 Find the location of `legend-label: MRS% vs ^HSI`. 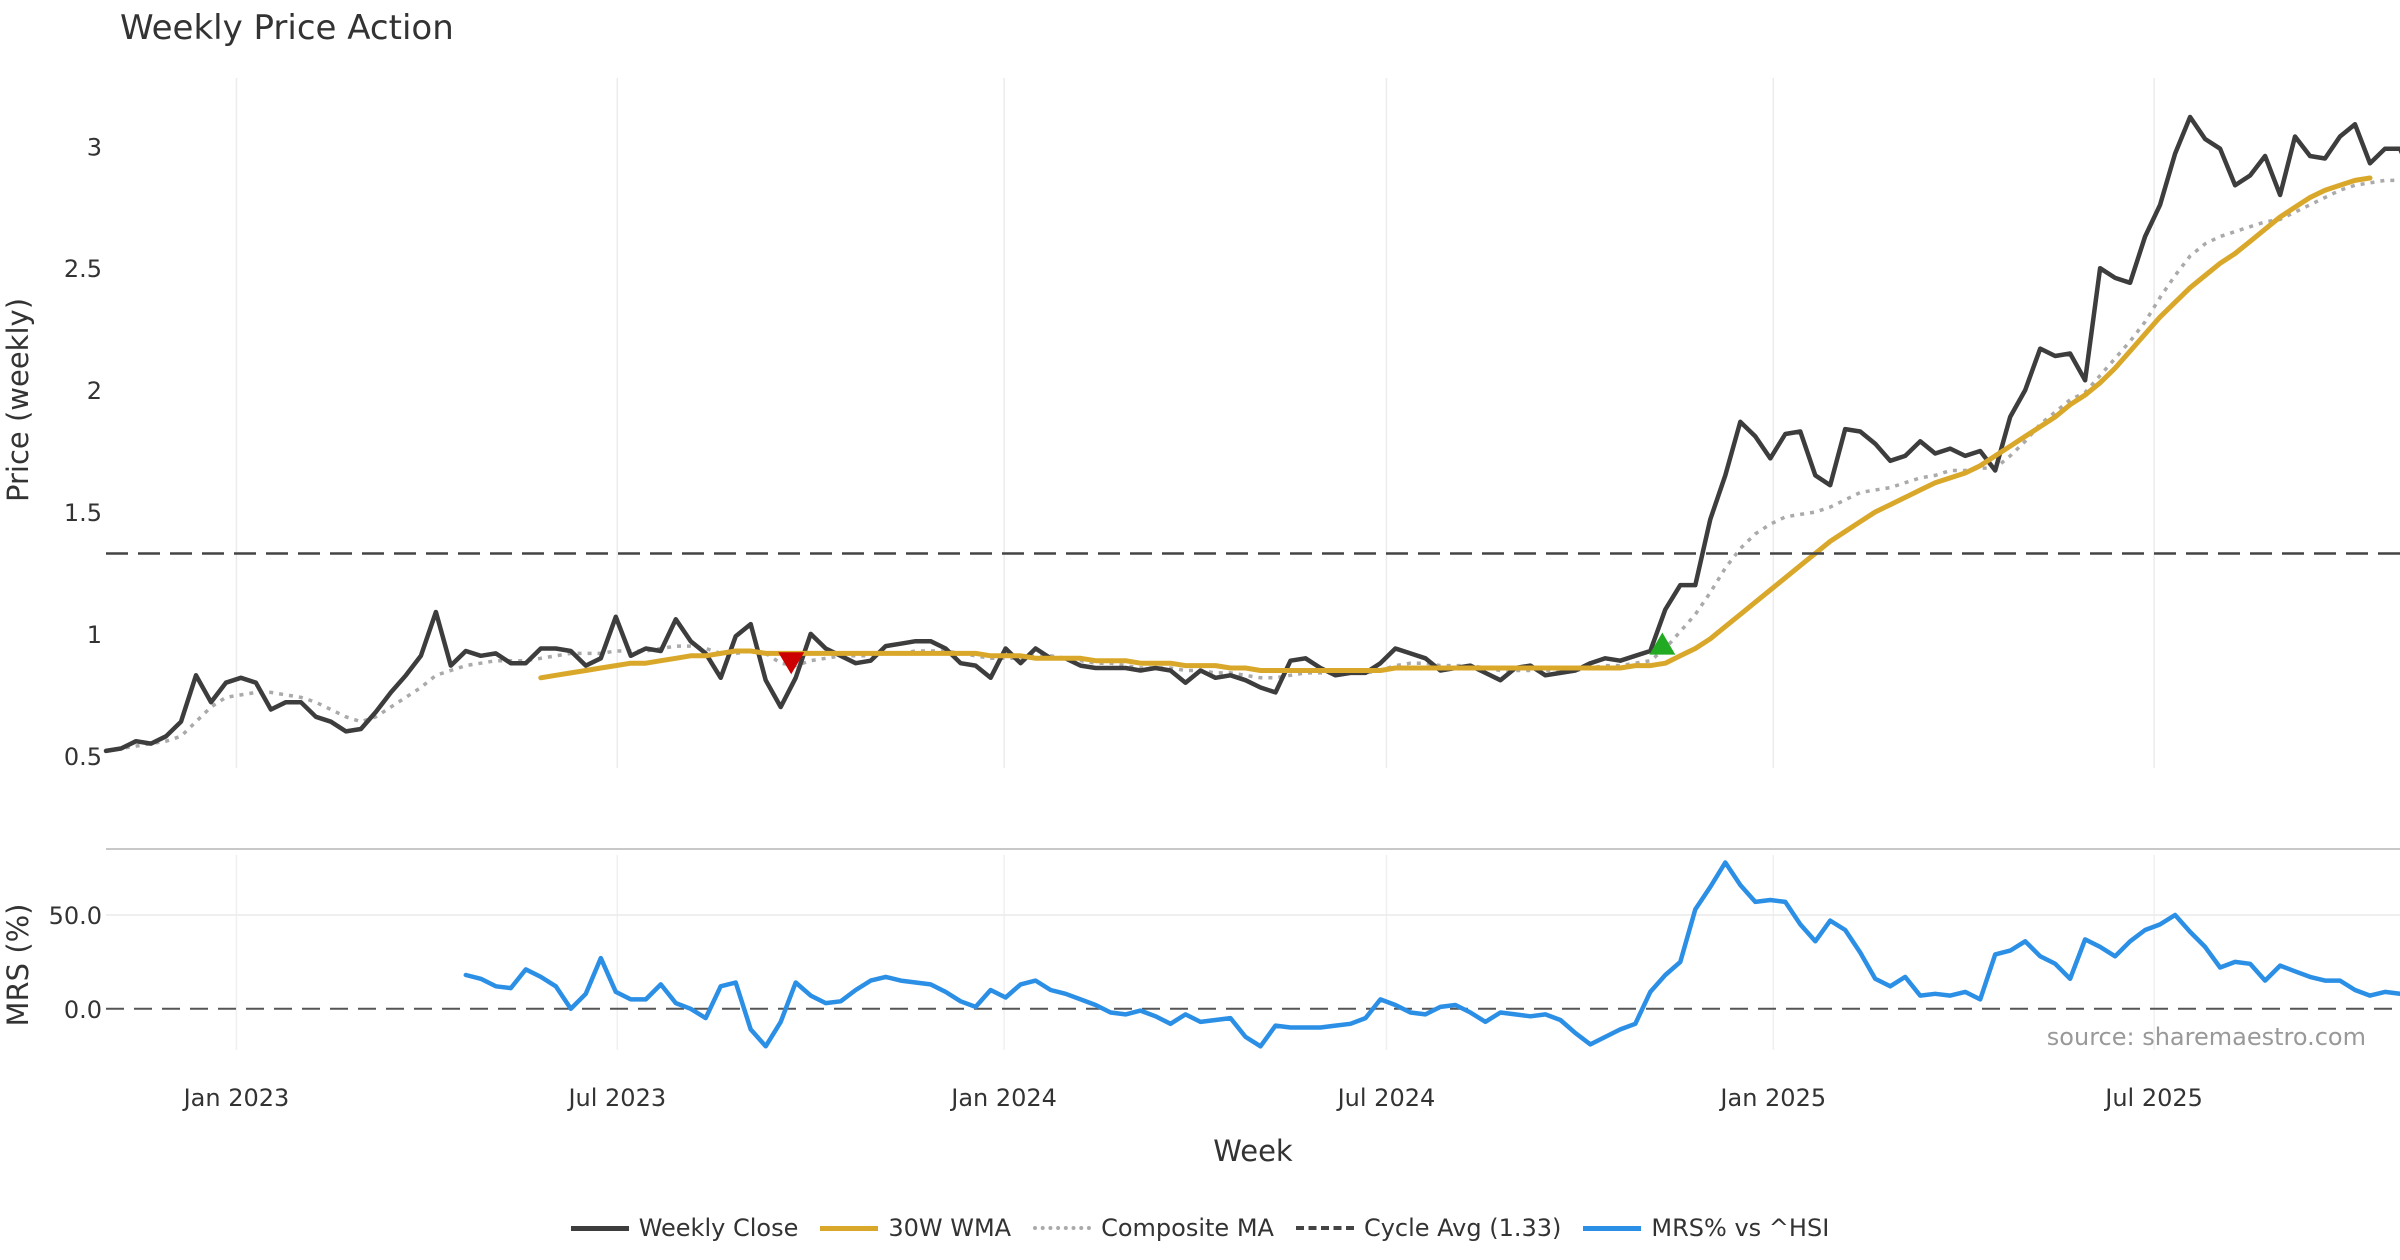

legend-label: MRS% vs ^HSI is located at coordinates (1740, 1228).